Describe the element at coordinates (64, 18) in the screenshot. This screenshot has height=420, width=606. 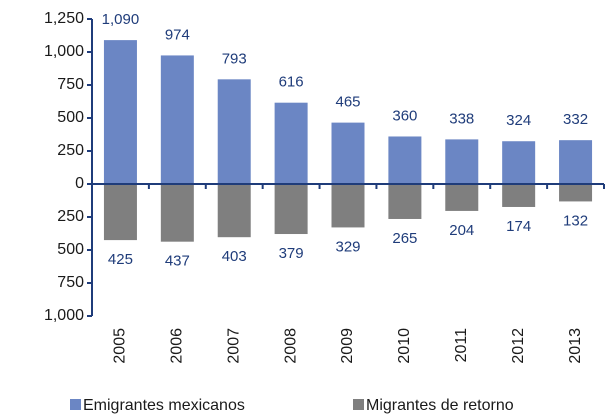
I see `y-tick-label: 1,250` at that location.